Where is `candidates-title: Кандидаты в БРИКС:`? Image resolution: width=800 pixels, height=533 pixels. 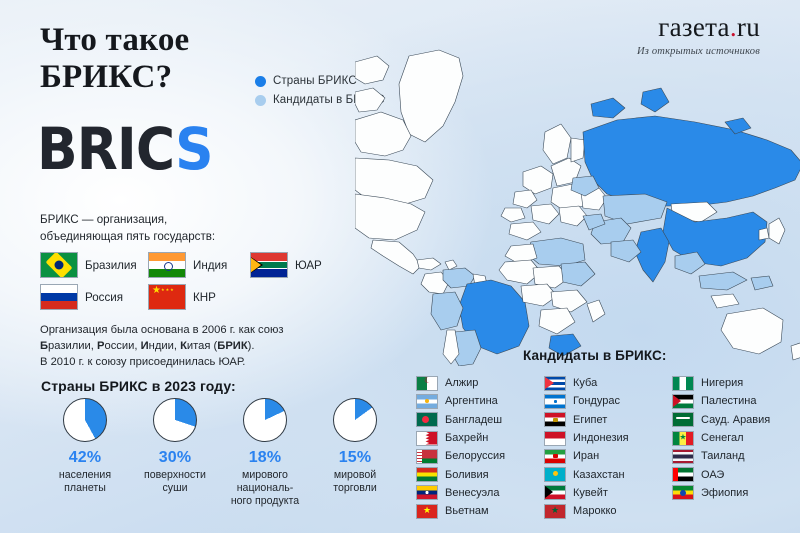
candidates-title: Кандидаты в БРИКС: is located at coordinates (595, 355).